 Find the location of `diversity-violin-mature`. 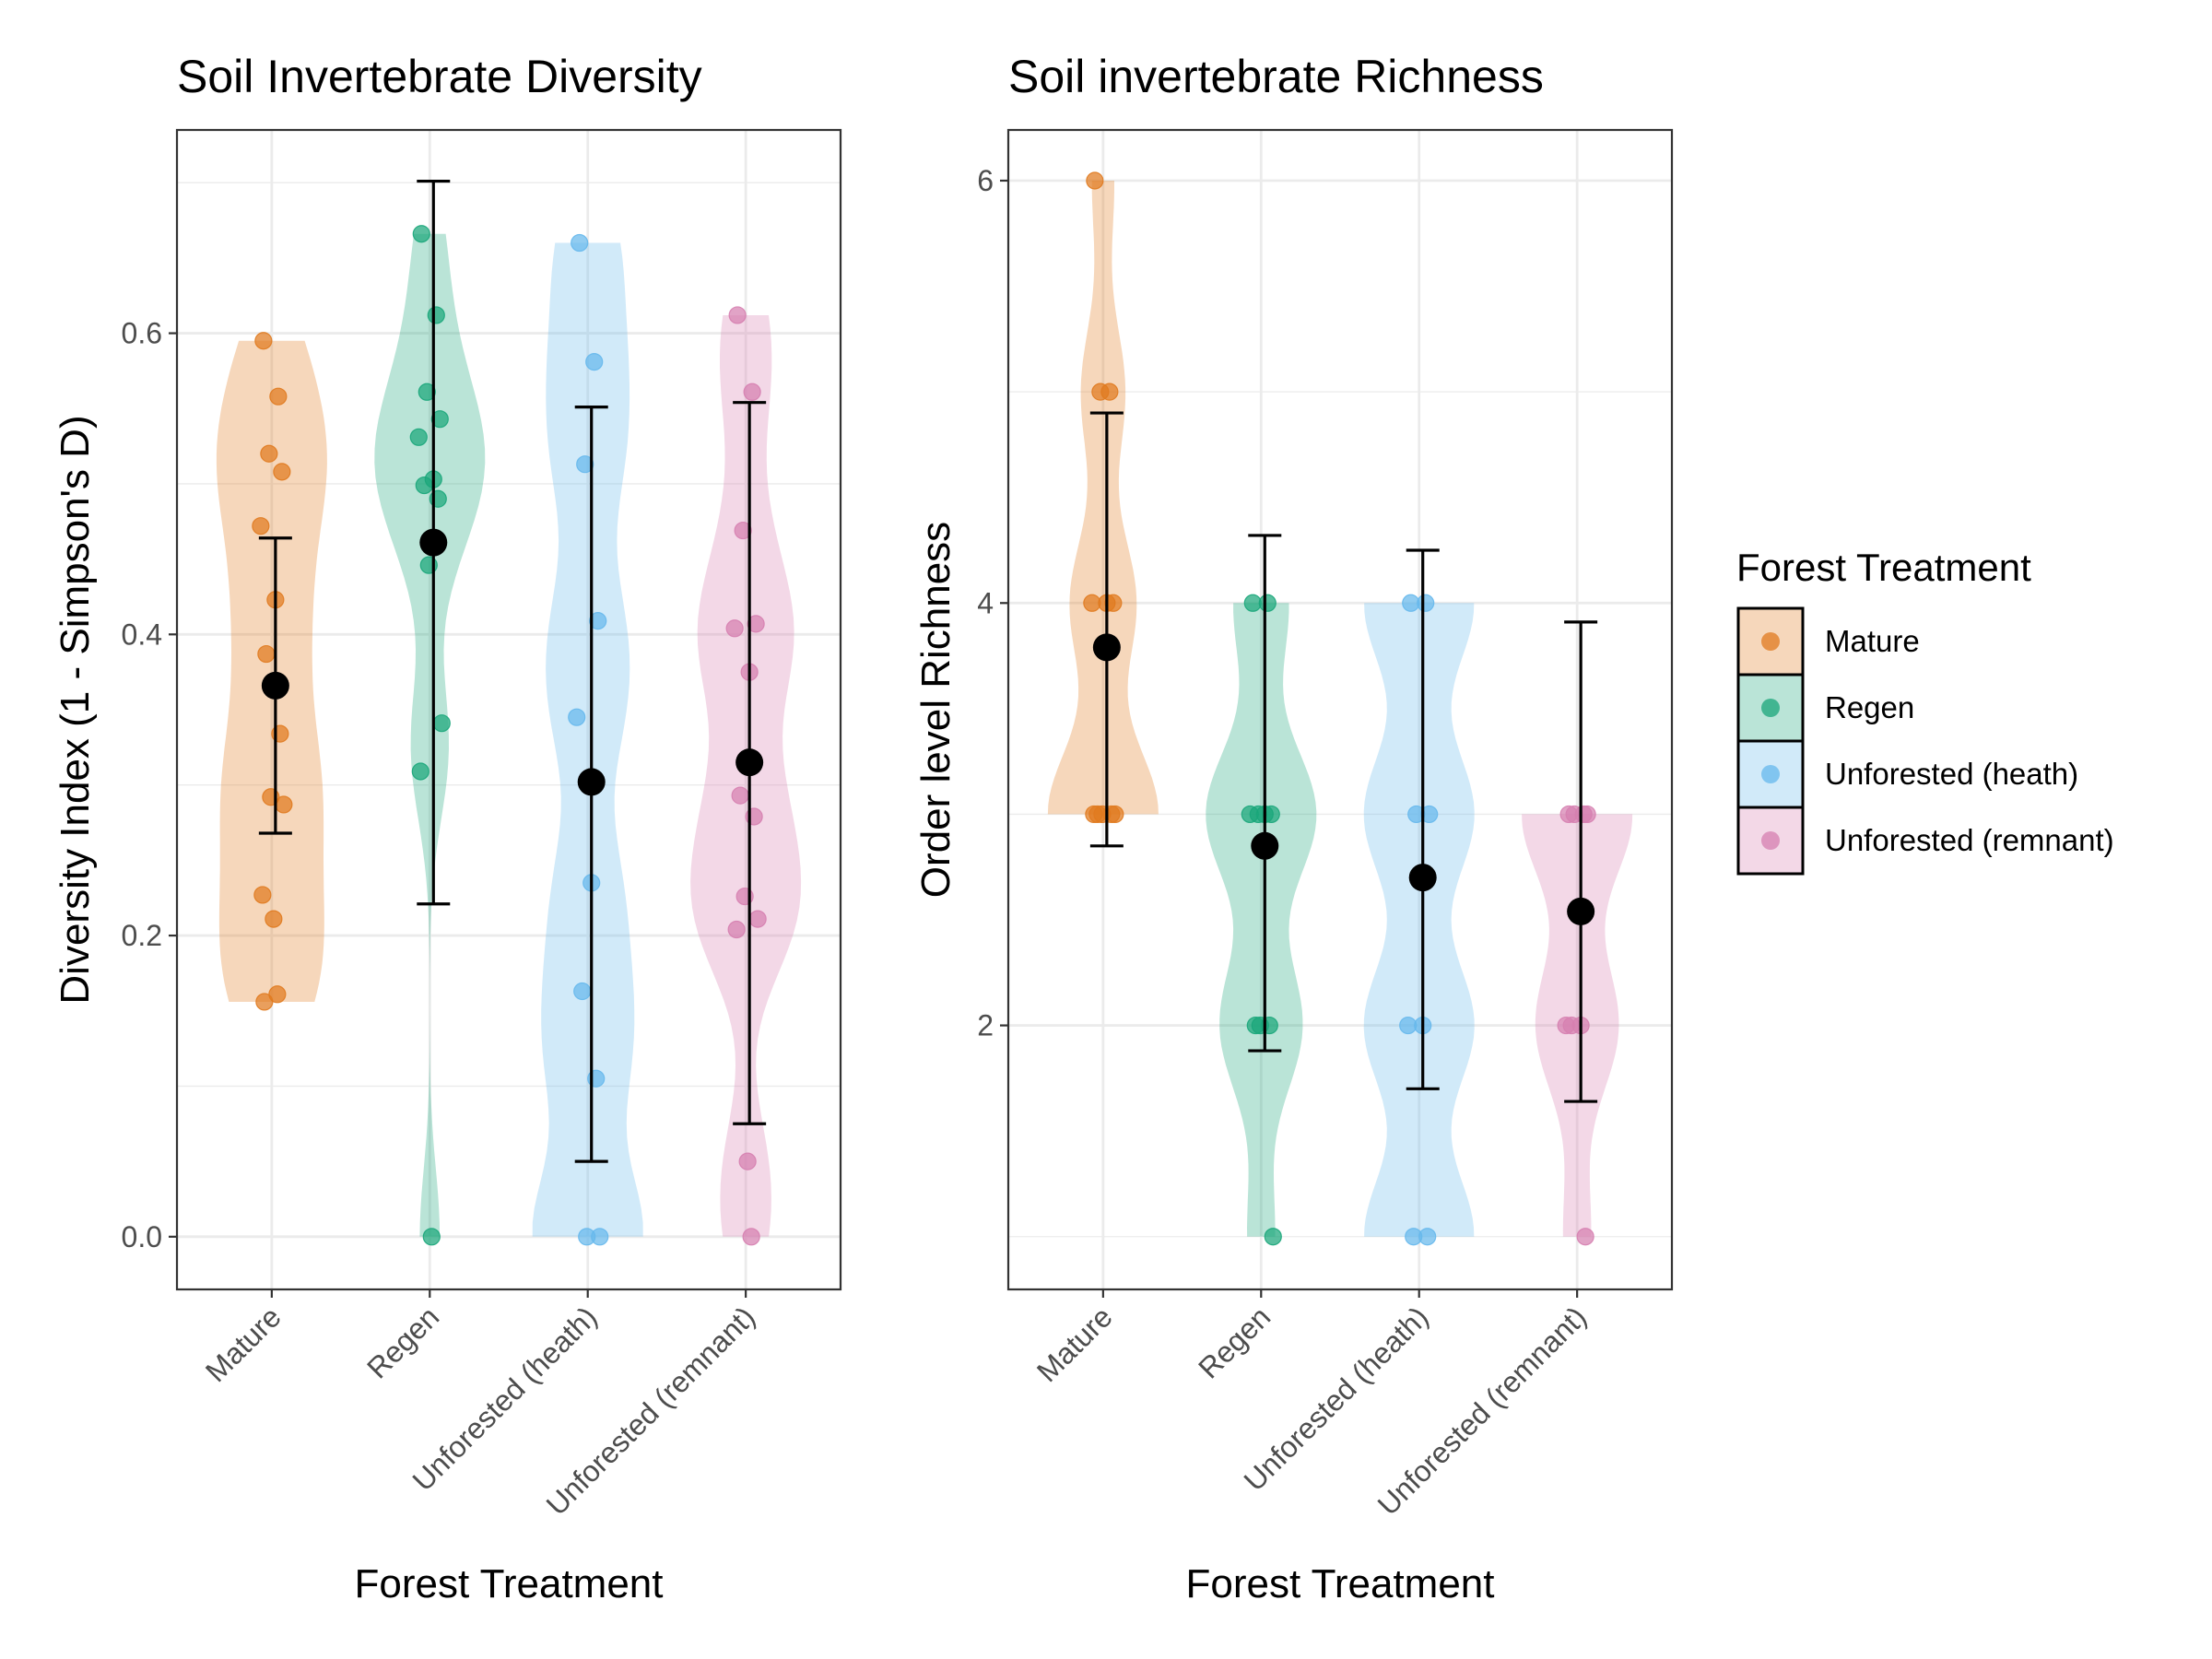

diversity-violin-mature is located at coordinates (271, 671).